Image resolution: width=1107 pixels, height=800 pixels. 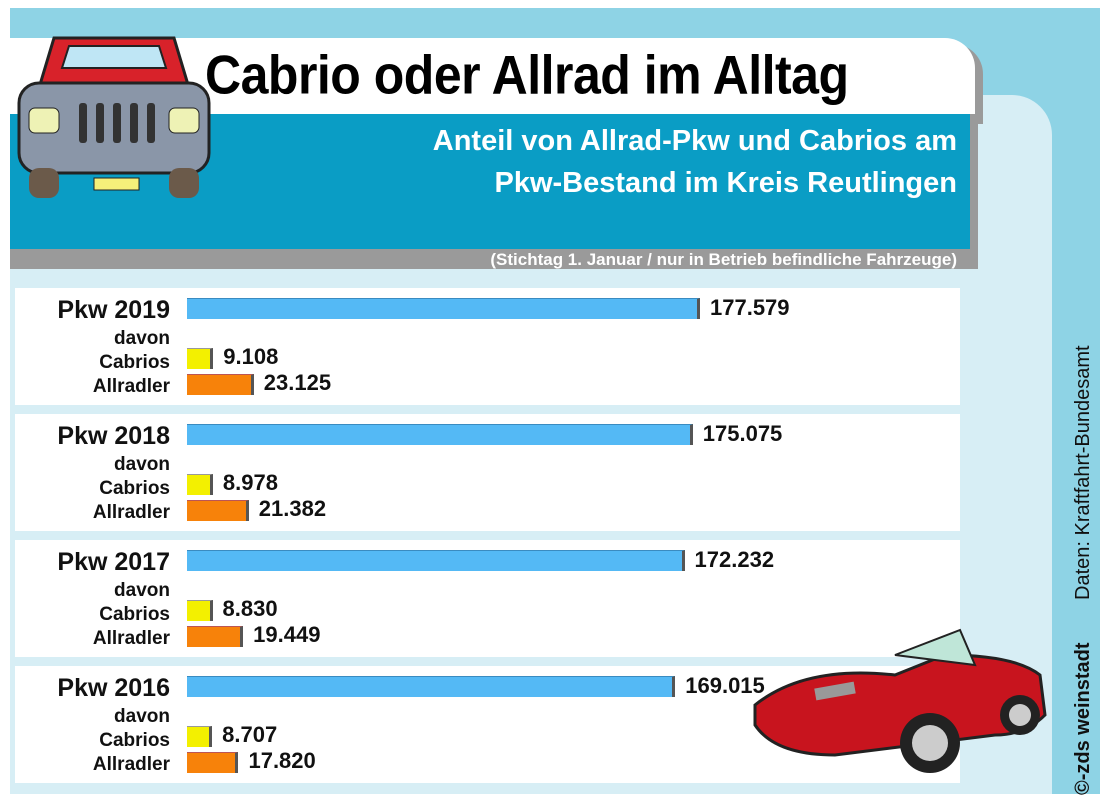 What do you see at coordinates (734, 559) in the screenshot?
I see `value-pkw: 172.232` at bounding box center [734, 559].